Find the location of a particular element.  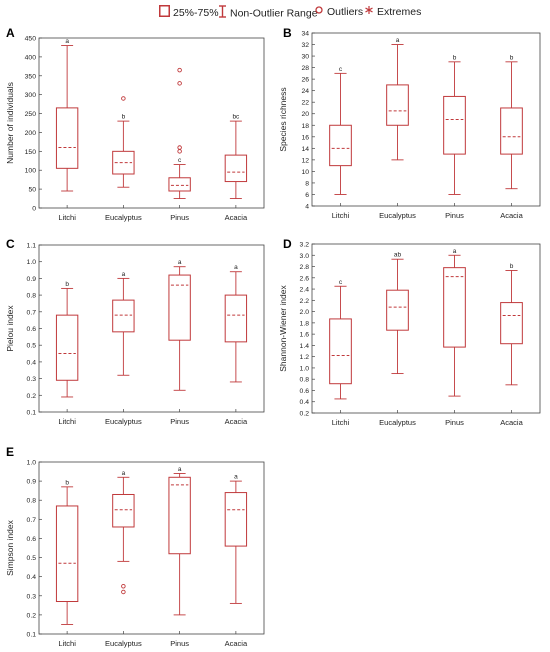

y-tick-label: 10 is located at coordinates (305, 172).